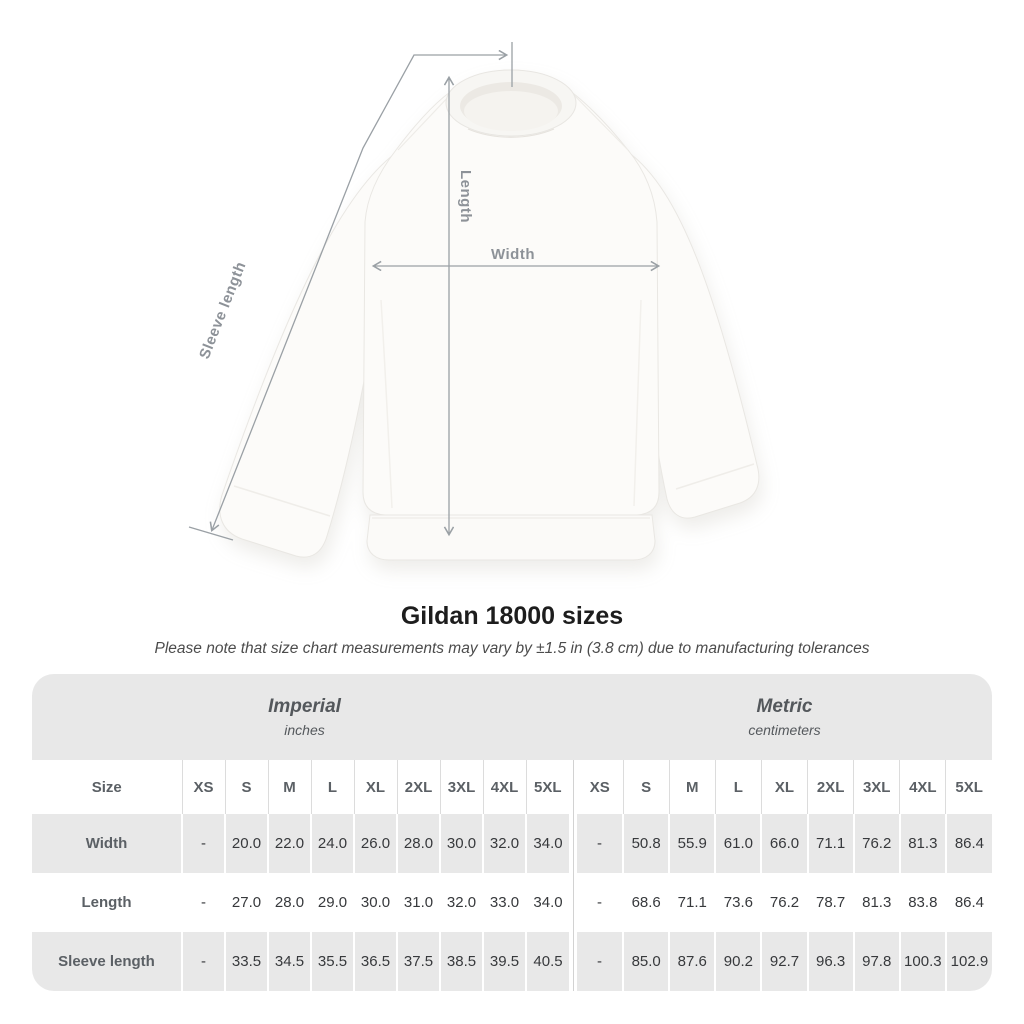  I want to click on cell: 33.0, so click(504, 902).